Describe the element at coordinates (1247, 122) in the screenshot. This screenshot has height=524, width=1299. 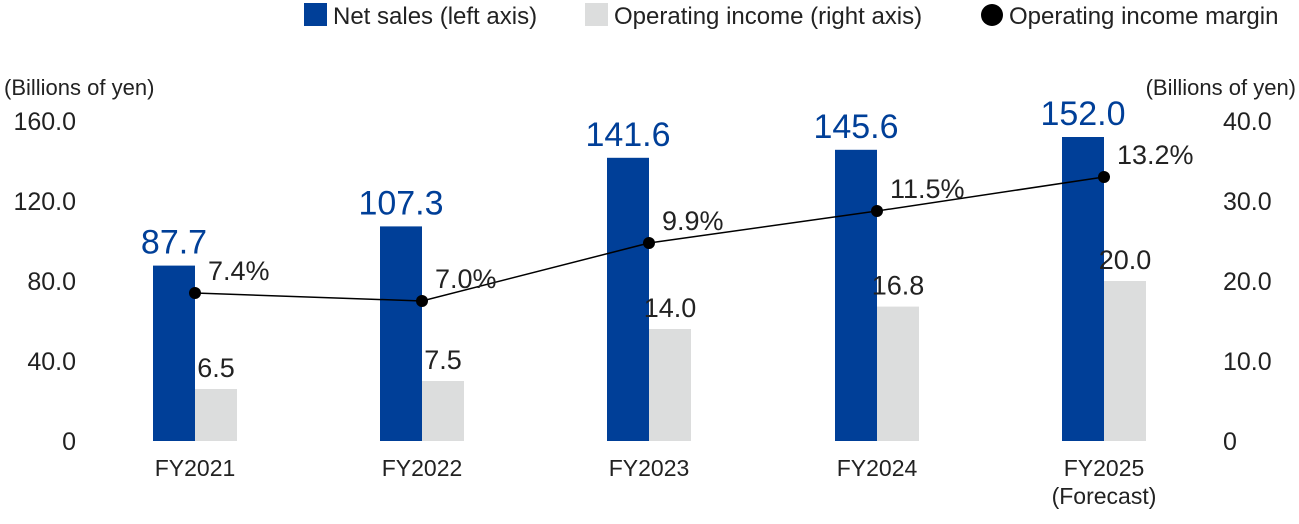
I see `right-axis-tick: 40.0` at that location.